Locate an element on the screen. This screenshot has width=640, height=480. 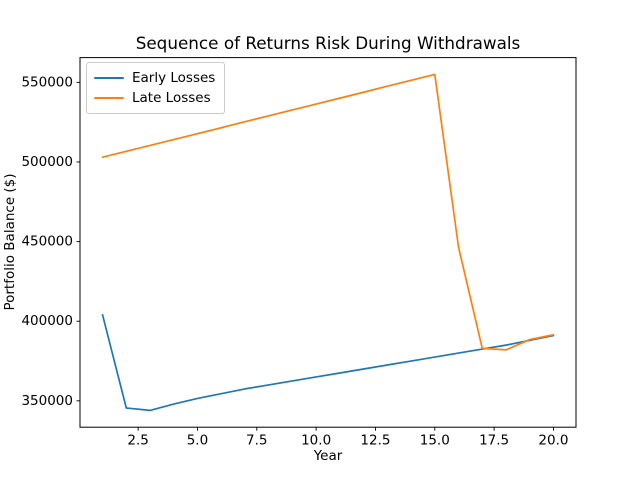
y-tick-label: 350000 is located at coordinates (47, 401).